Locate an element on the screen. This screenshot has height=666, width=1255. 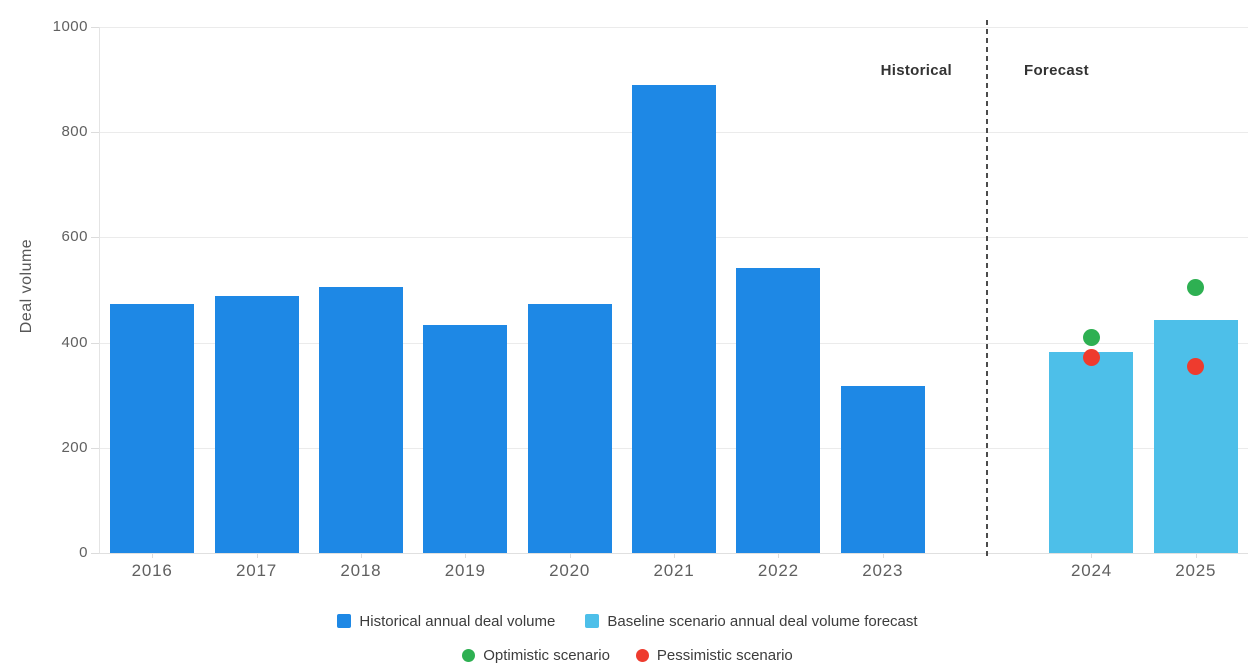
bar-2021 is located at coordinates (674, 318).